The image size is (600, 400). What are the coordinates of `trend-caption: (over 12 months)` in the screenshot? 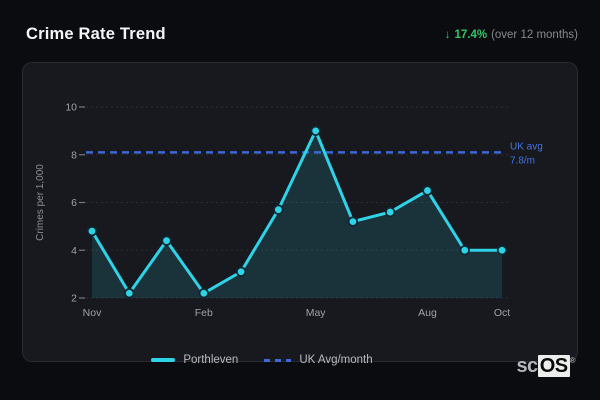 It's located at (534, 35).